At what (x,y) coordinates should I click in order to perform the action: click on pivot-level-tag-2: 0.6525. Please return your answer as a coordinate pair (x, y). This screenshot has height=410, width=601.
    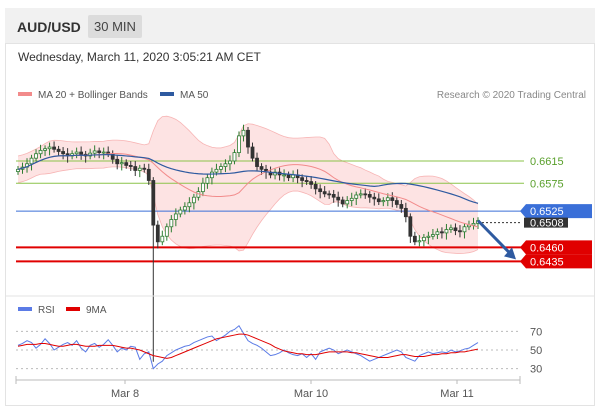
    Looking at the image, I should click on (556, 211).